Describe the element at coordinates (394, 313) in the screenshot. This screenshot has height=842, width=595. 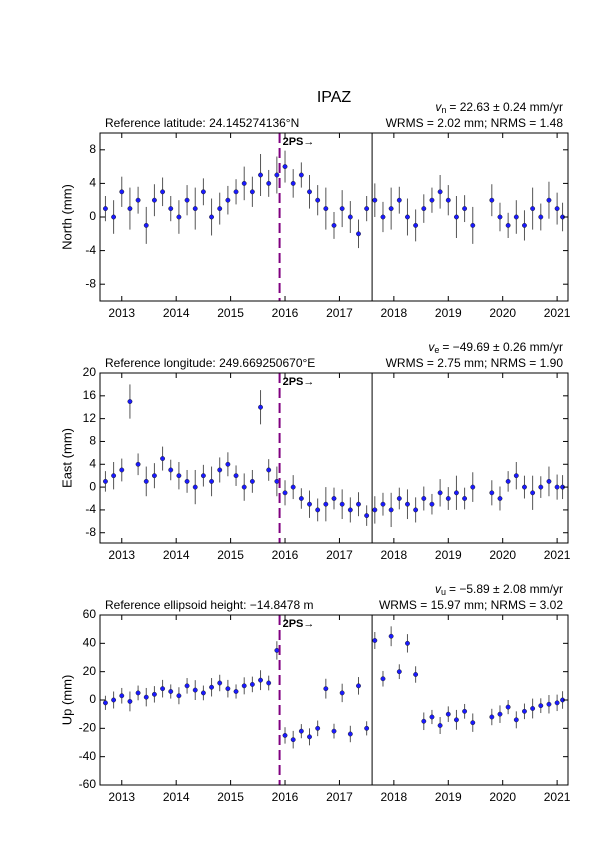
I see `x-tick-label: 2018` at that location.